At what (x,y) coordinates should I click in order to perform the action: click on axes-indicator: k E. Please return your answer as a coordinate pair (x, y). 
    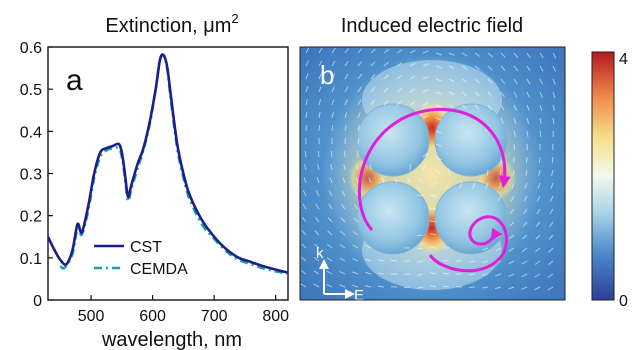
    Looking at the image, I should click on (340, 272).